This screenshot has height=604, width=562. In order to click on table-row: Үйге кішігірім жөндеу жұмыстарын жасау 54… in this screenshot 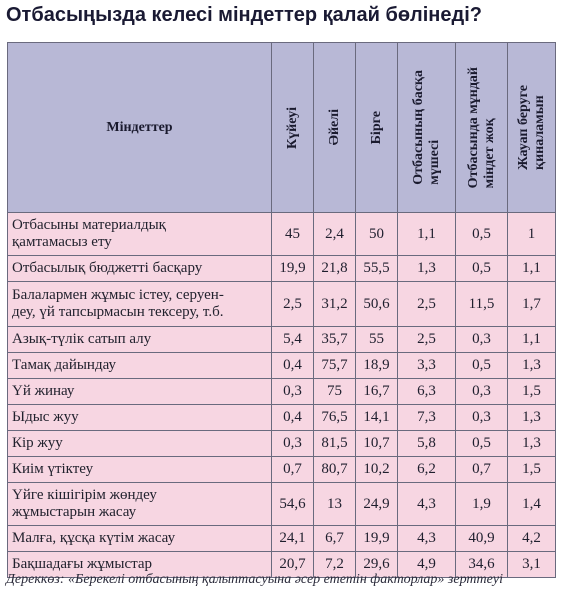, I will do `click(281, 504)`.